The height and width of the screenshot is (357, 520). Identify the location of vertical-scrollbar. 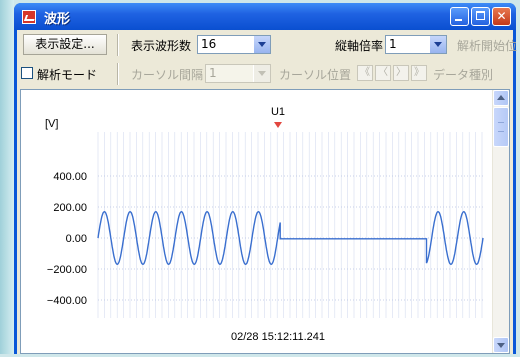
(500, 221).